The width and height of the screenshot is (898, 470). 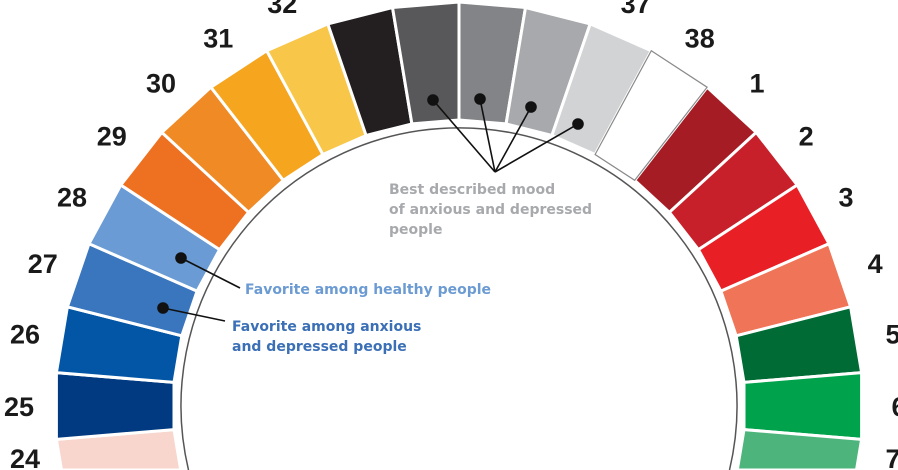 What do you see at coordinates (282, 9) in the screenshot?
I see `segment-number-label: 32` at bounding box center [282, 9].